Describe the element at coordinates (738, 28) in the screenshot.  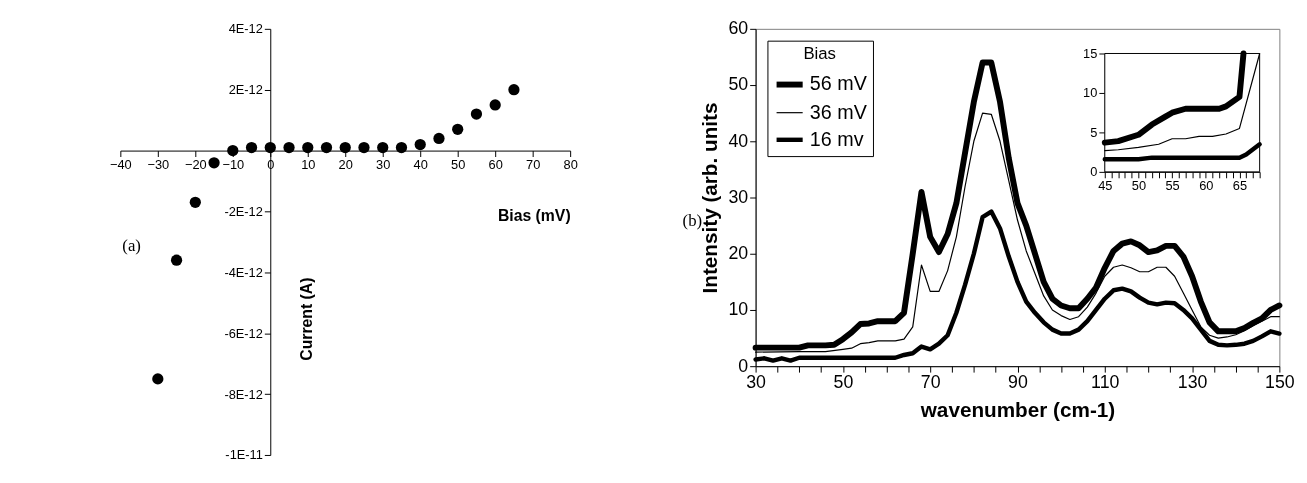
I see `y-tick-label: 60` at that location.